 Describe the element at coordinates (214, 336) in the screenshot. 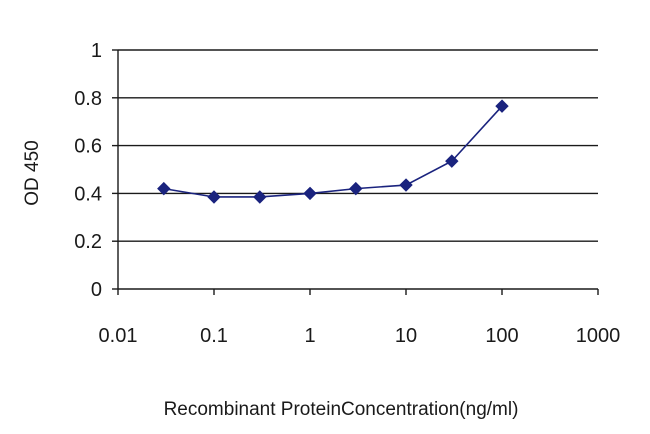

I see `x-tick-label: 0.1` at that location.